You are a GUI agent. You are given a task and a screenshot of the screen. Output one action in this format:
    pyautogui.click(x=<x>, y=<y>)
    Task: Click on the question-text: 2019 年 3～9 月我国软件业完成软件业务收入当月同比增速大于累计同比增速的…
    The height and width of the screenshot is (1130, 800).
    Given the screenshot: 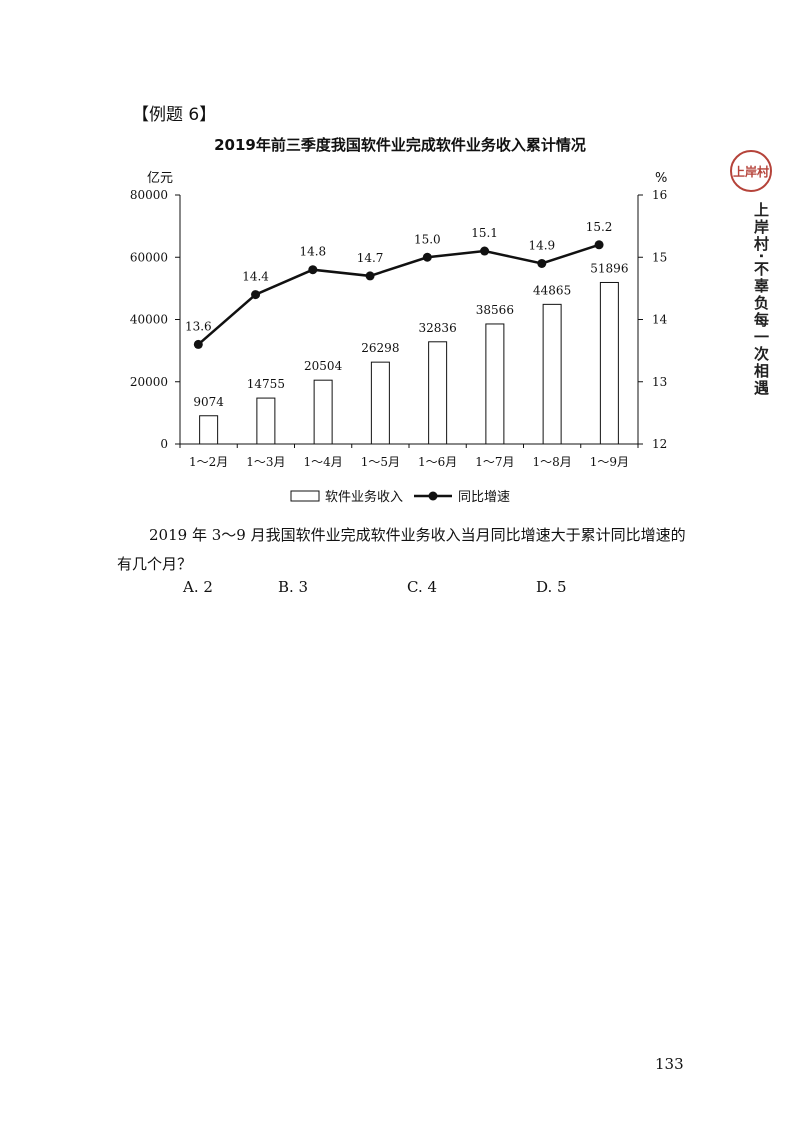 What is the action you would take?
    pyautogui.click(x=401, y=549)
    